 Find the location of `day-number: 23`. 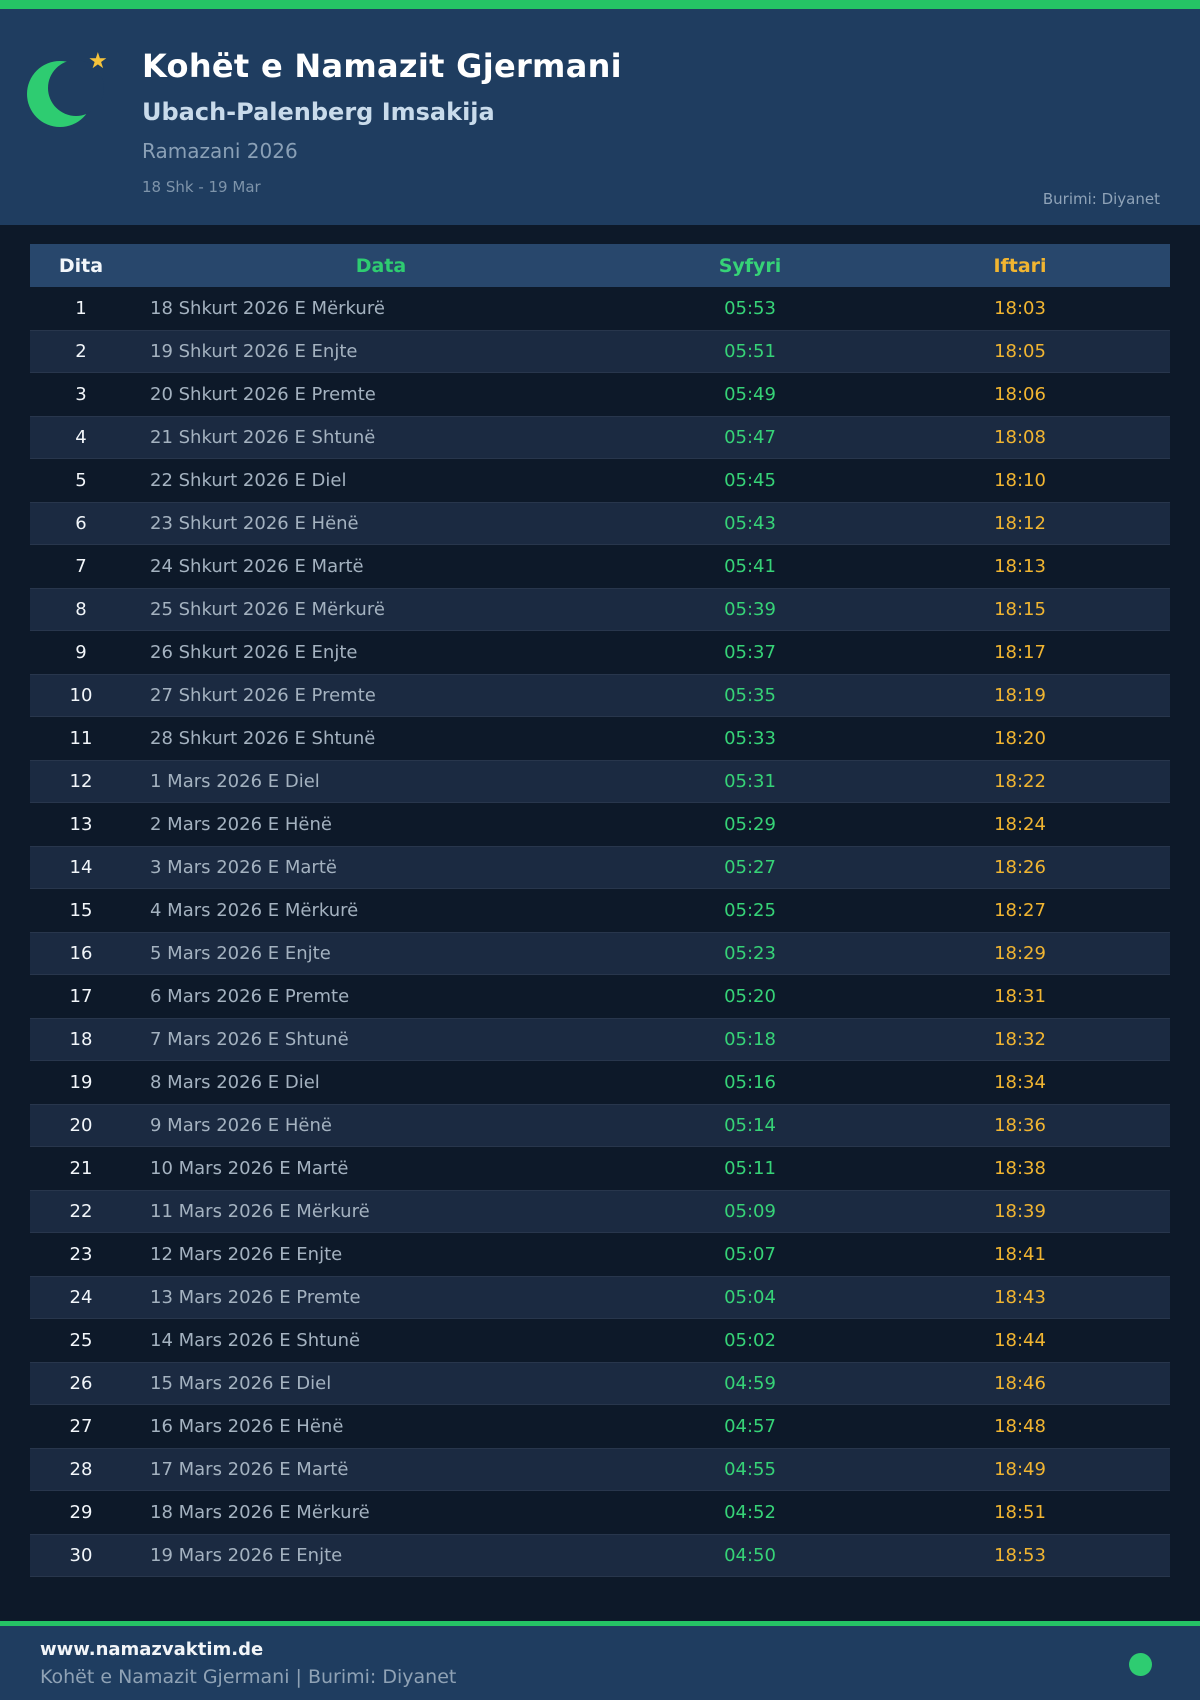

day-number: 23 is located at coordinates (81, 1254).